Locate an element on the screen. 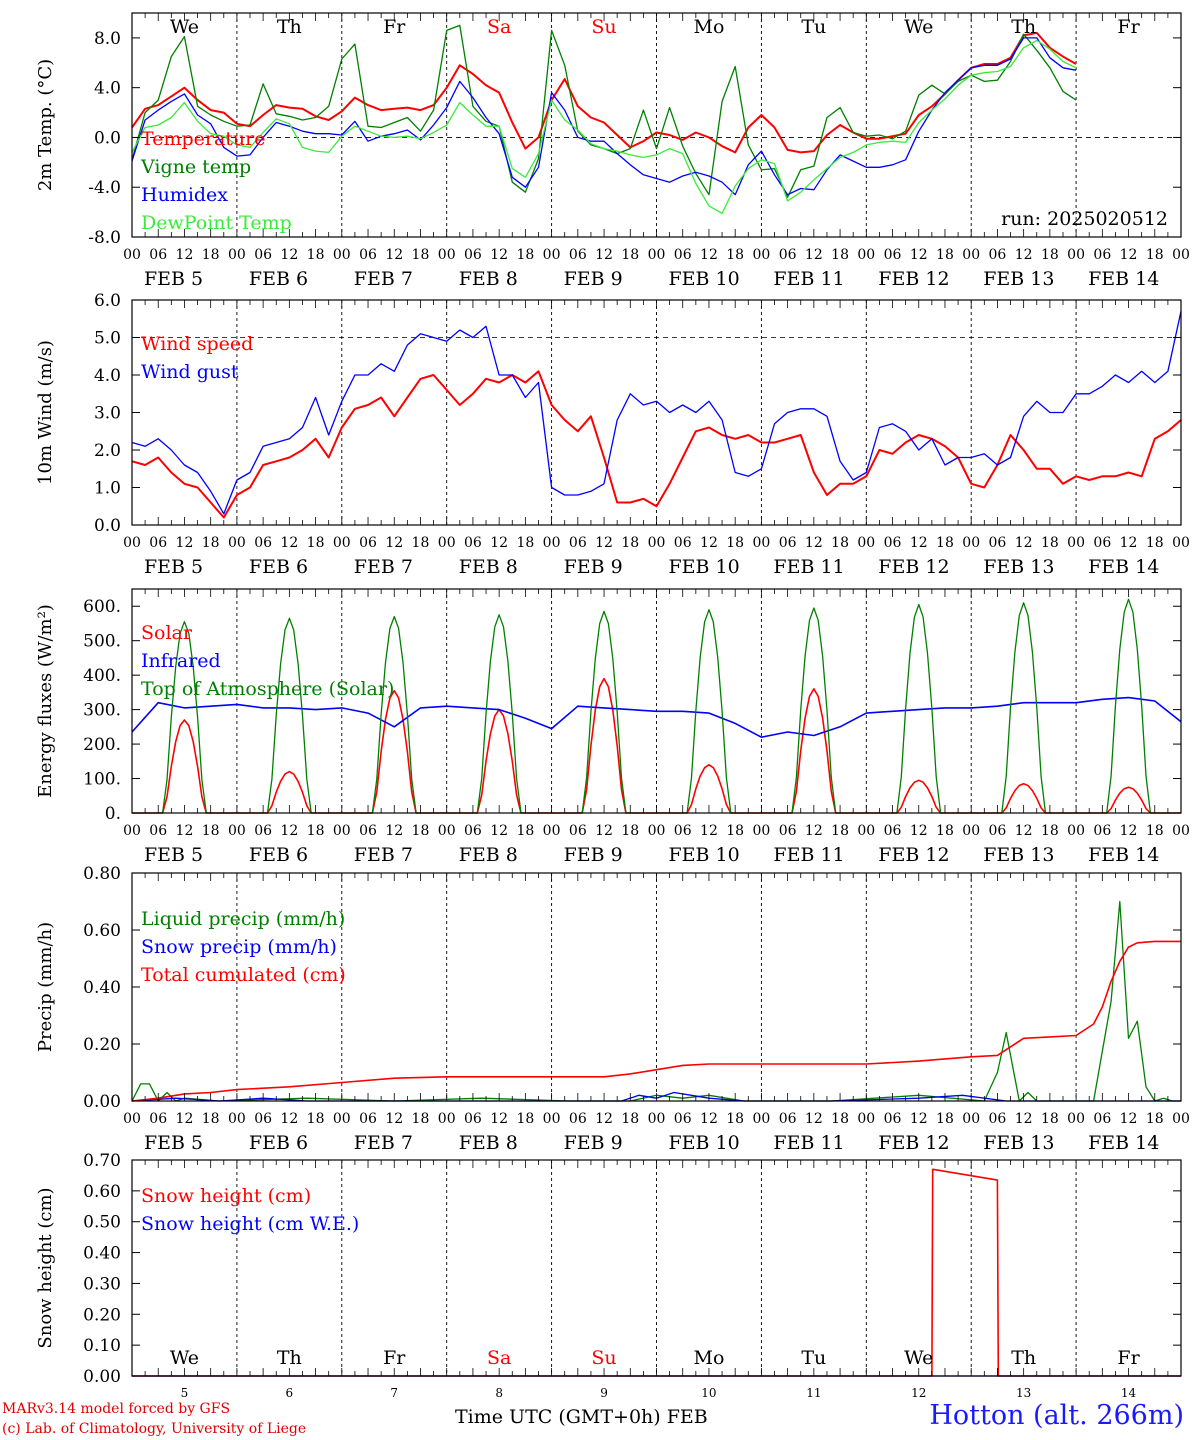 The height and width of the screenshot is (1440, 1194). date-label: FEB 6 is located at coordinates (278, 855).